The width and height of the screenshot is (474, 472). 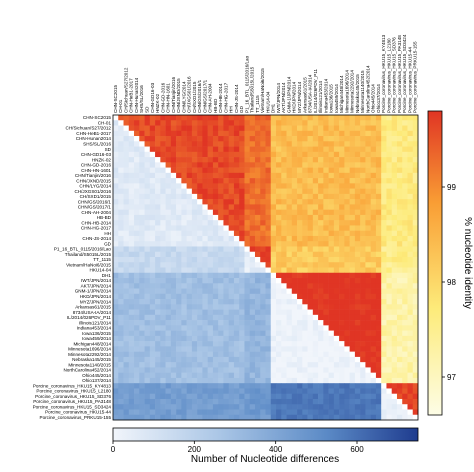 I want to click on row-label: CHN-AH-2004, so click(x=96, y=212).